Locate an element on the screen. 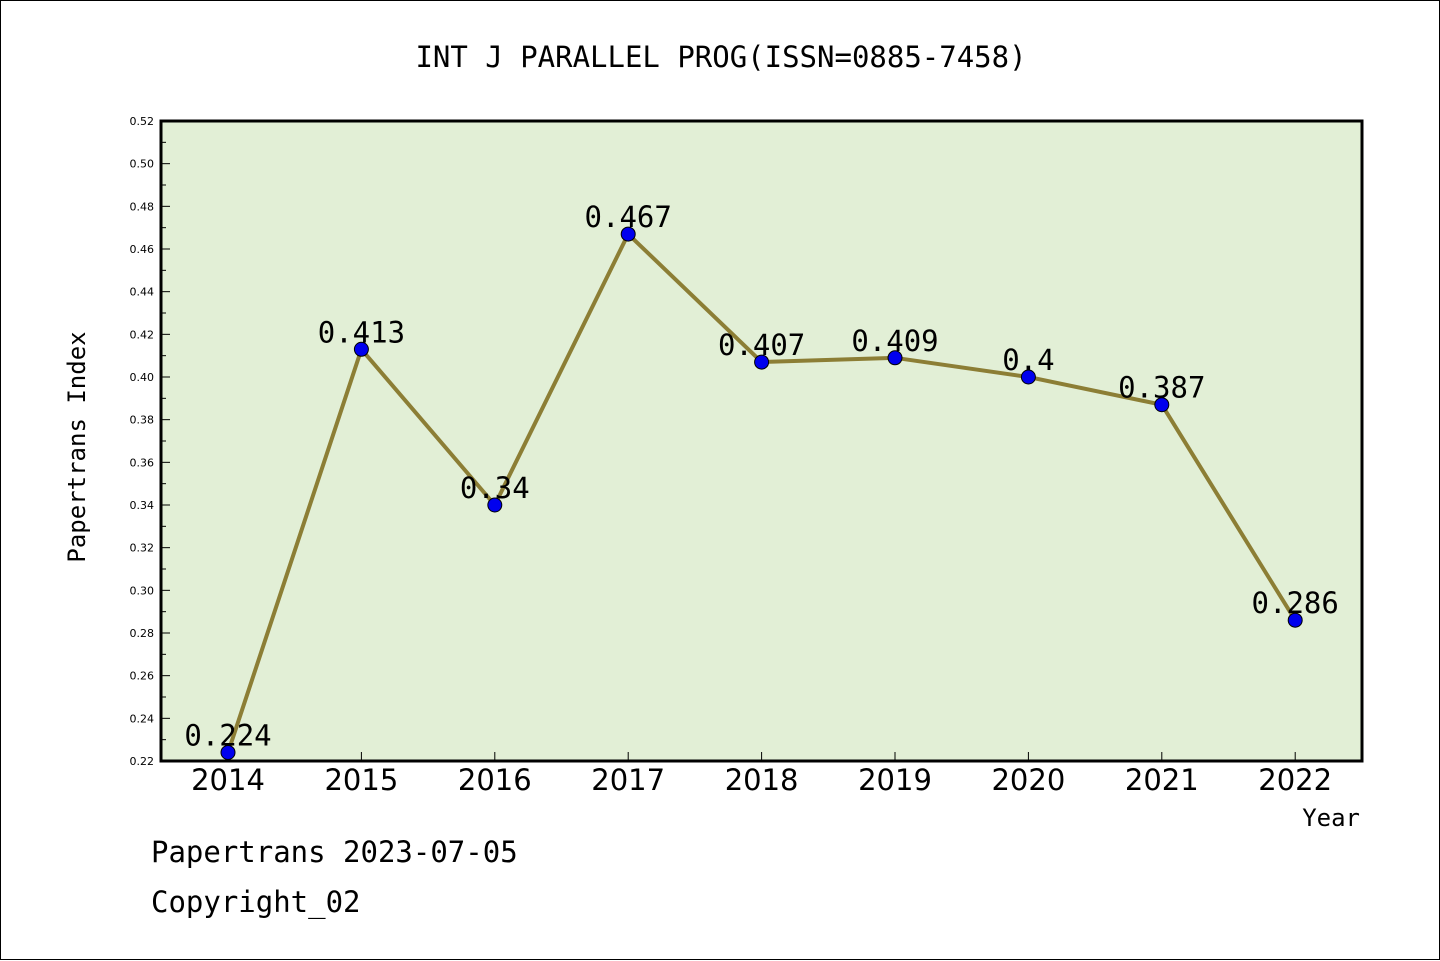  y-tick-label: 0.48 is located at coordinates (142, 206).